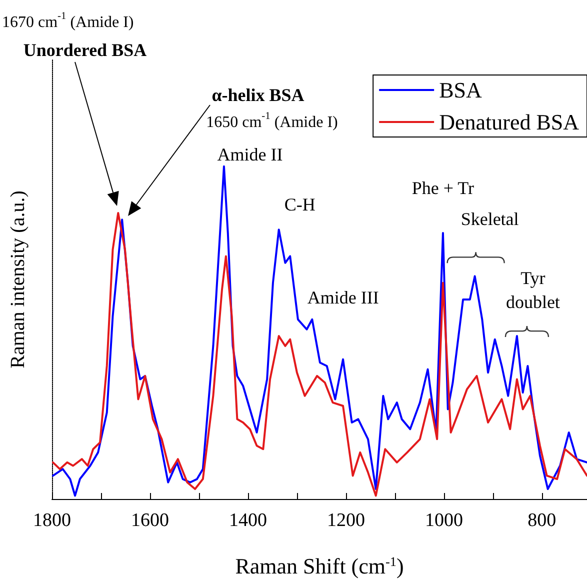 The height and width of the screenshot is (582, 587). I want to click on x-tick-label: 1800, so click(52, 520).